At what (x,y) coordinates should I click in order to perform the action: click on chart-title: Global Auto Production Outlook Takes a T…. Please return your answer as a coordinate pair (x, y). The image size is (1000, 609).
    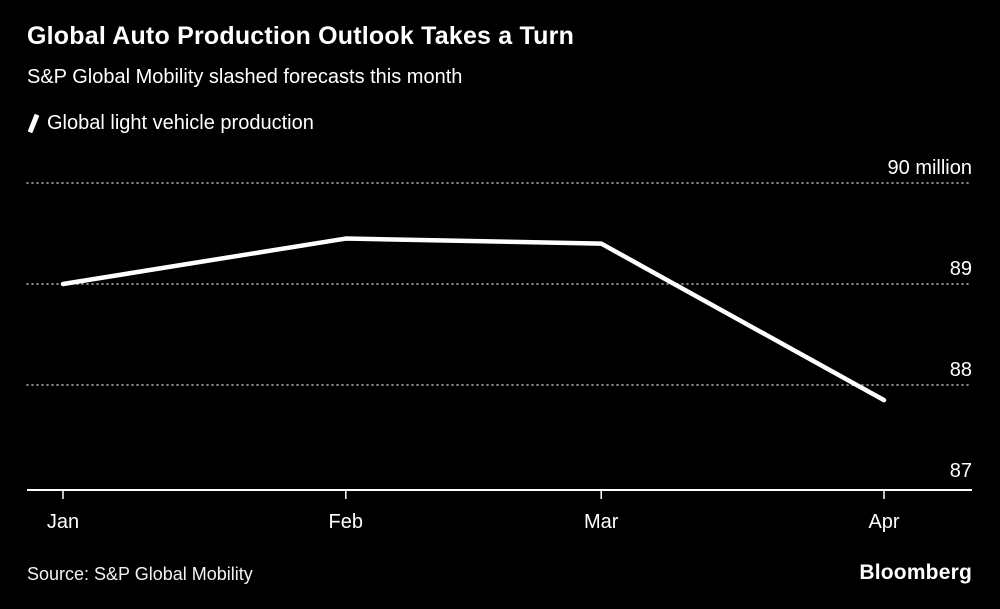
    Looking at the image, I should click on (301, 36).